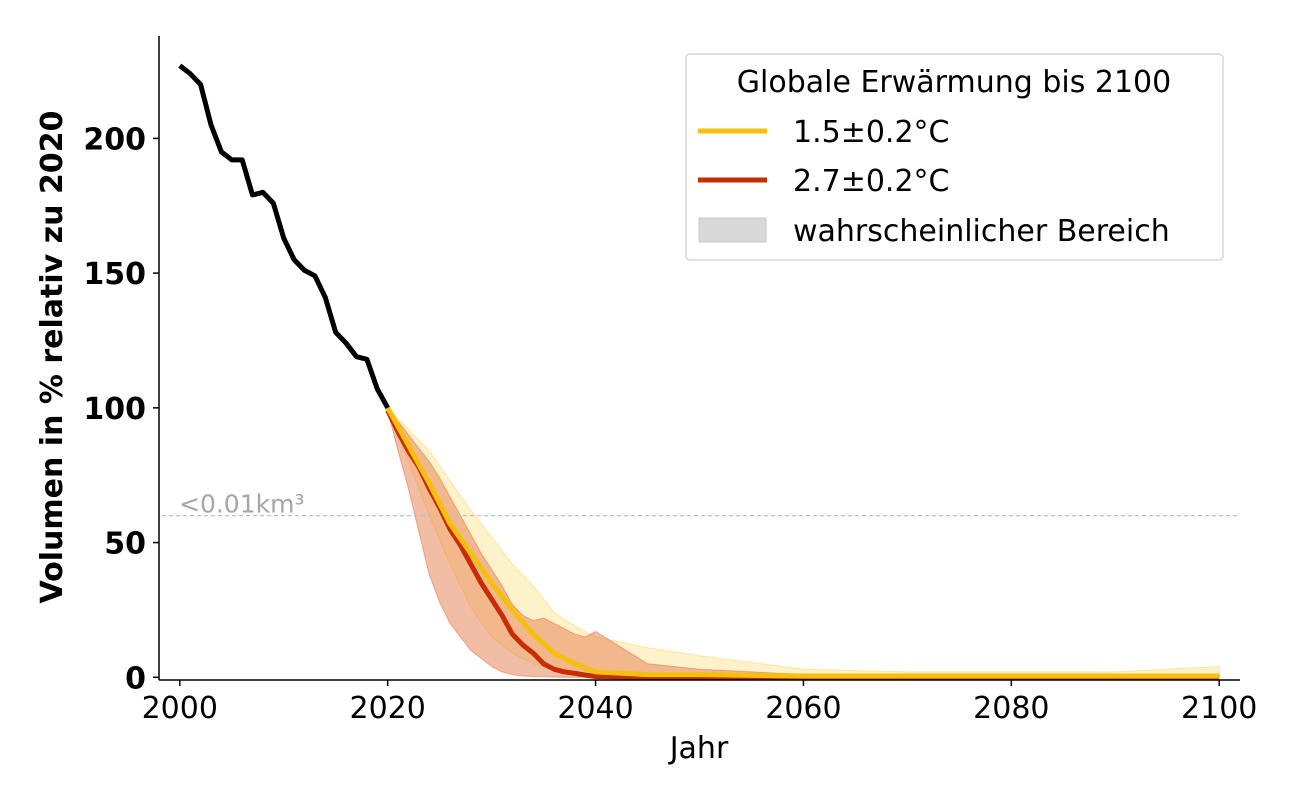  What do you see at coordinates (871, 132) in the screenshot?
I see `legend-entry-label: 1.5±0.2°C` at bounding box center [871, 132].